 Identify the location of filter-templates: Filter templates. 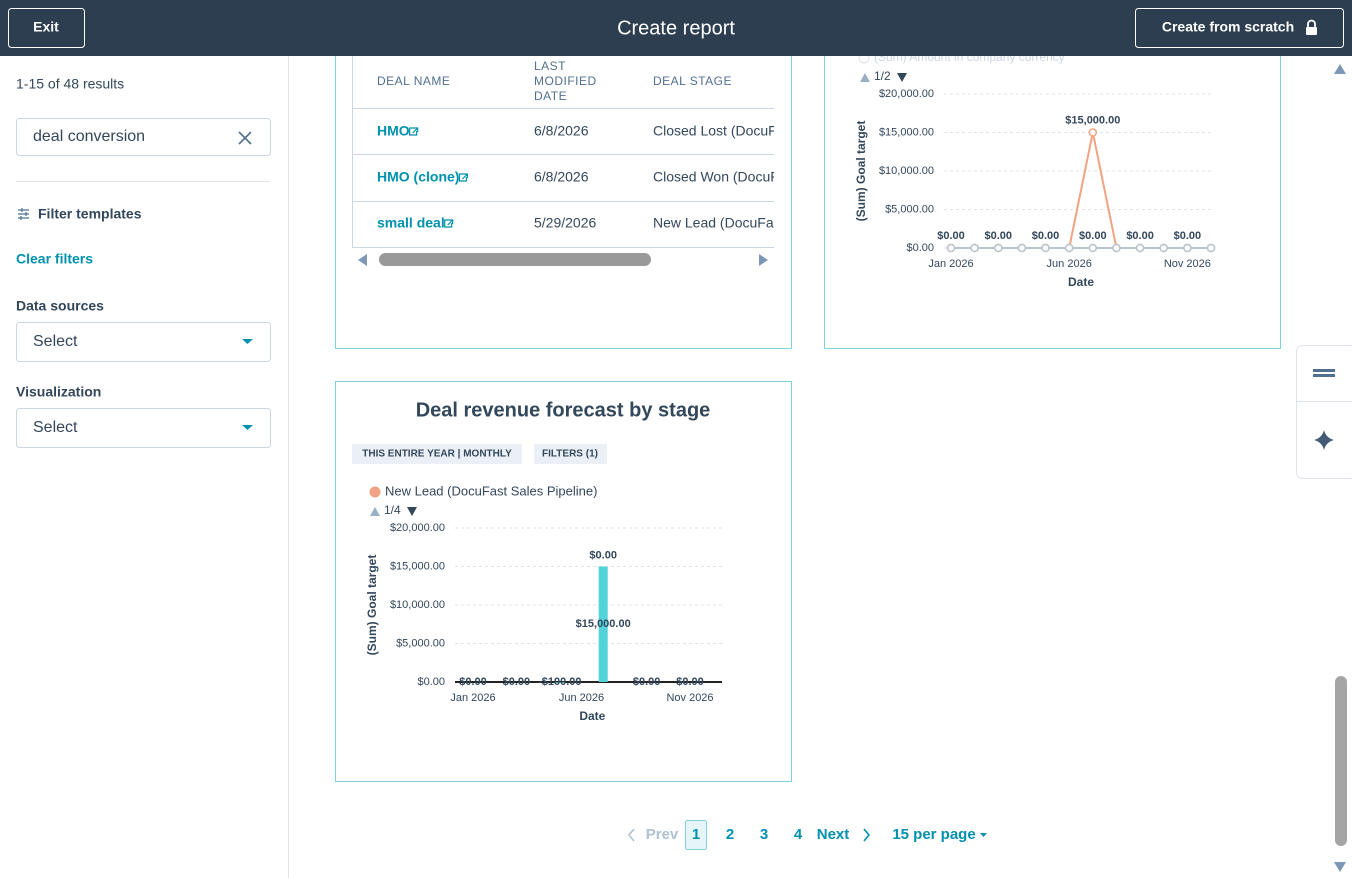
(90, 214).